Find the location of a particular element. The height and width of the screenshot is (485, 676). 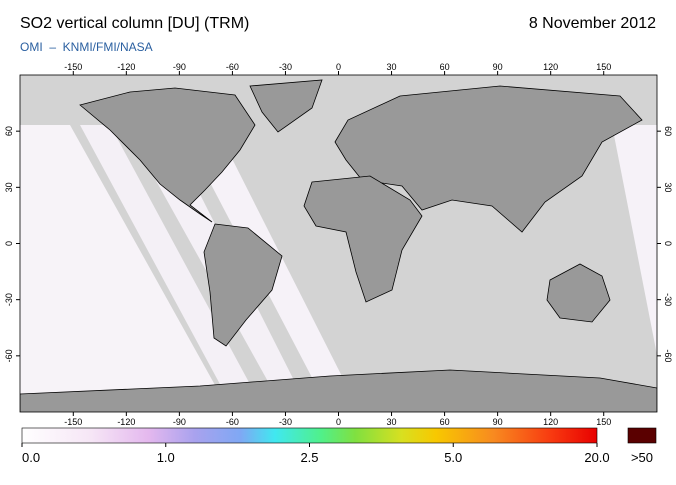

greenland is located at coordinates (286, 106).